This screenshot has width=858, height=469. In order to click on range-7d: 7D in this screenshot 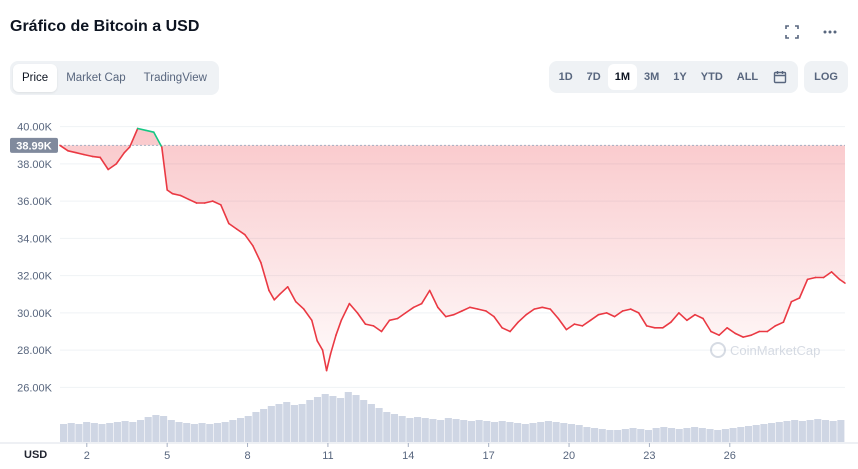, I will do `click(593, 77)`.